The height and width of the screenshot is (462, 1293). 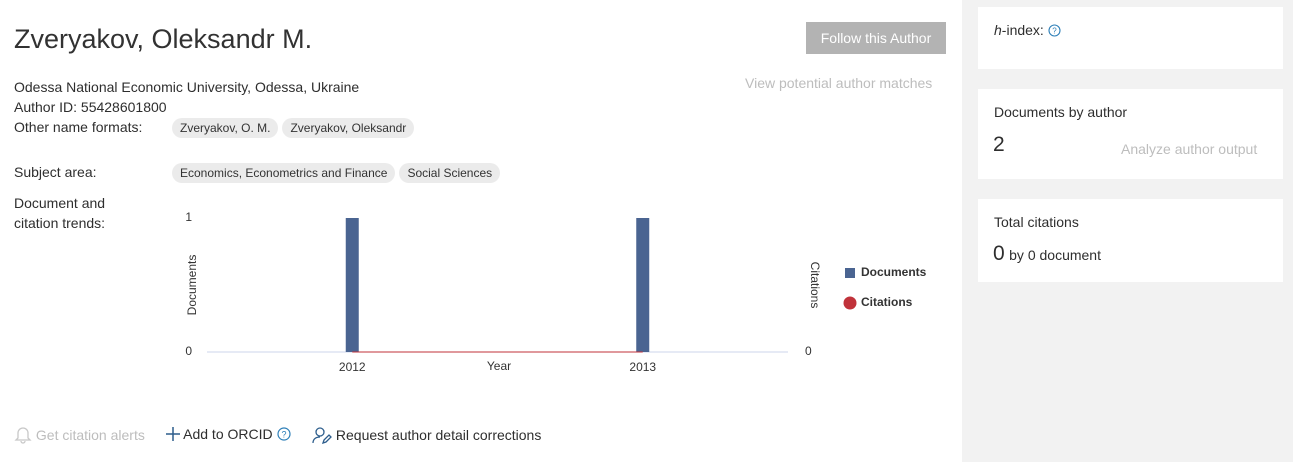 What do you see at coordinates (998, 30) in the screenshot?
I see `h-italic: h` at bounding box center [998, 30].